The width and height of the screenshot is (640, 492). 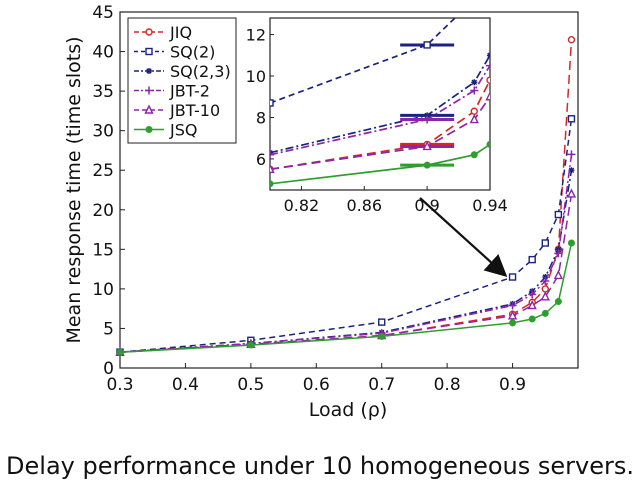 I want to click on inset-point-SQ(2)-2, so click(x=474, y=1).